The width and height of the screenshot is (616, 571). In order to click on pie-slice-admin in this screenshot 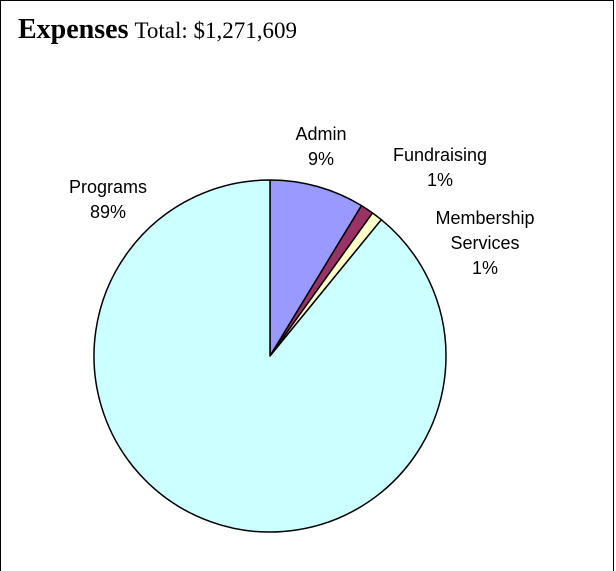, I will do `click(316, 268)`.